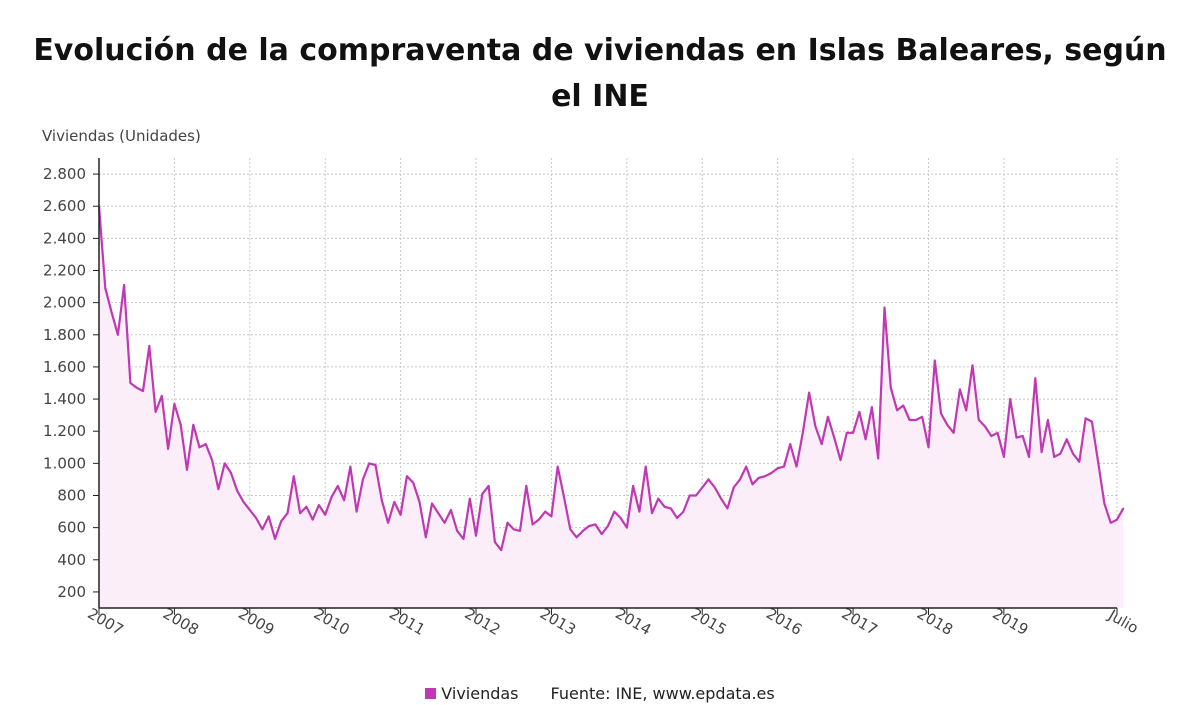 This screenshot has height=705, width=1200. Describe the element at coordinates (121, 136) in the screenshot. I see `y-axis-unit-label: Viviendas (Unidades)` at that location.